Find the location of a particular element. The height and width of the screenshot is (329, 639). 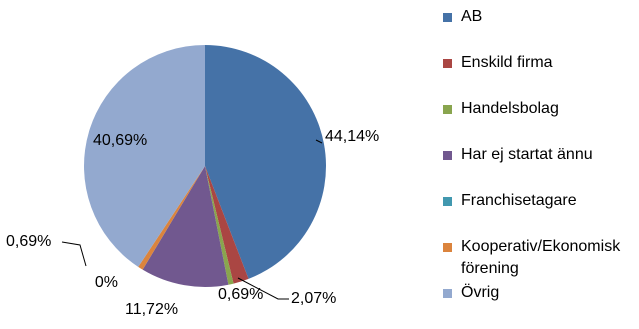

legend-label: Övrig is located at coordinates (480, 292).